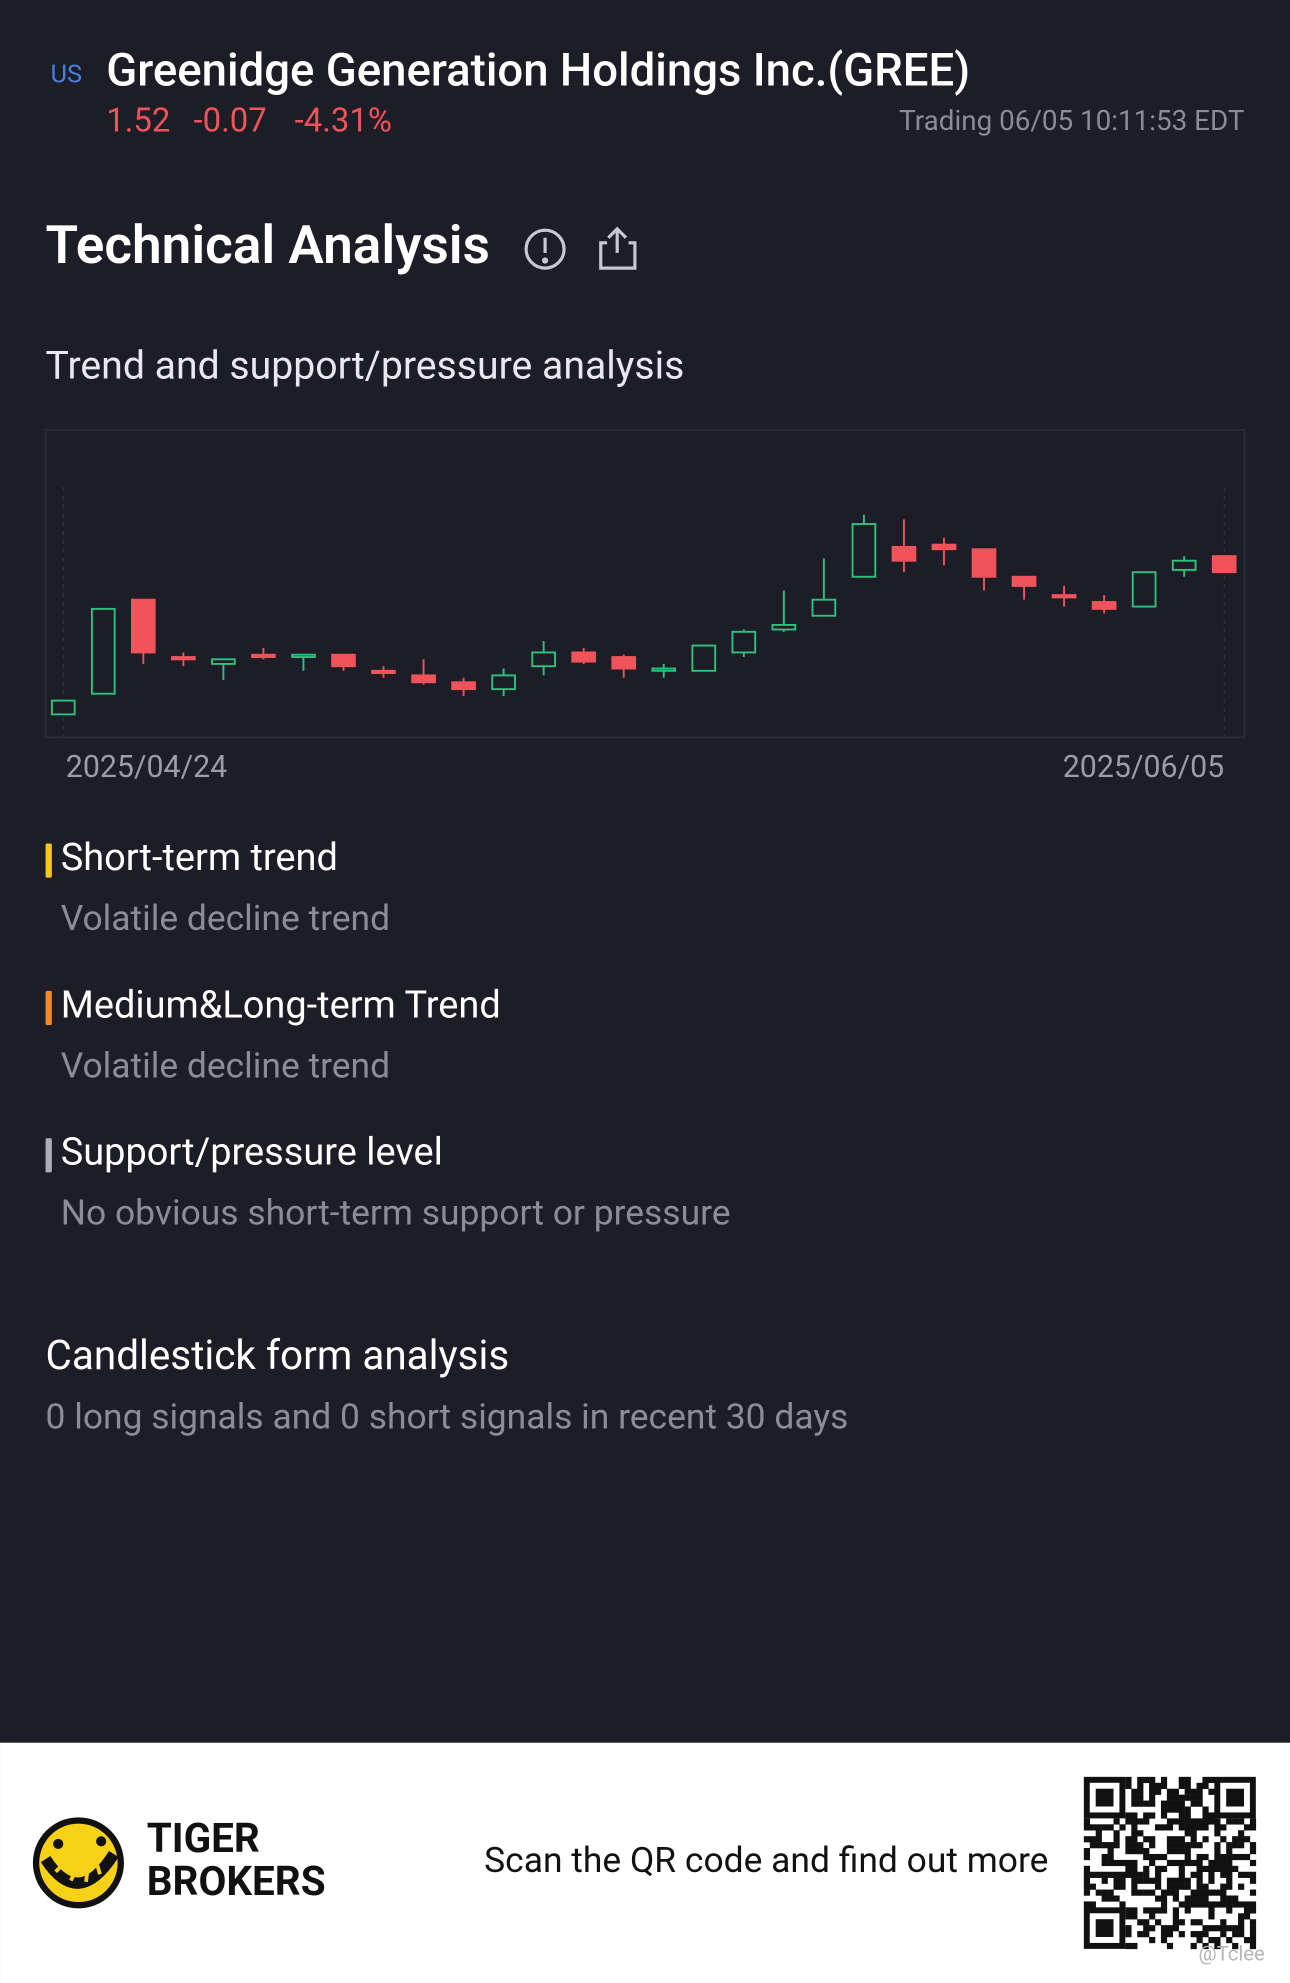 This screenshot has width=1290, height=1983. What do you see at coordinates (252, 1153) in the screenshot?
I see `trend-label: Support/pressure level` at bounding box center [252, 1153].